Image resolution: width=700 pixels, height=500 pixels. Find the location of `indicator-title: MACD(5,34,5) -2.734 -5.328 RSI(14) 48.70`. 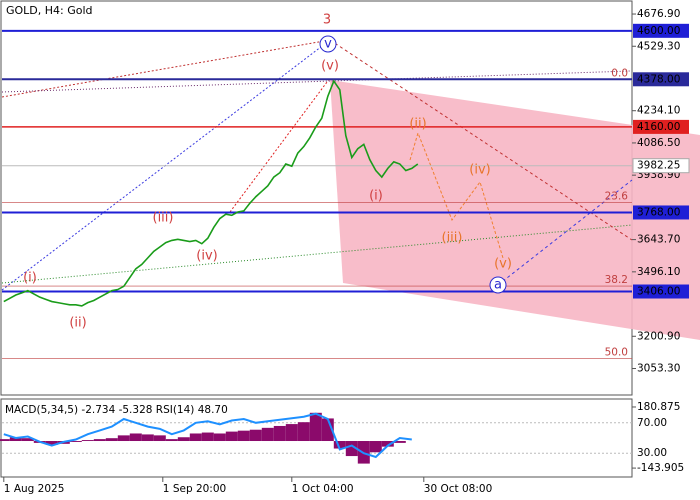

indicator-title: MACD(5,34,5) -2.734 -5.328 RSI(14) 48.70 is located at coordinates (116, 410).